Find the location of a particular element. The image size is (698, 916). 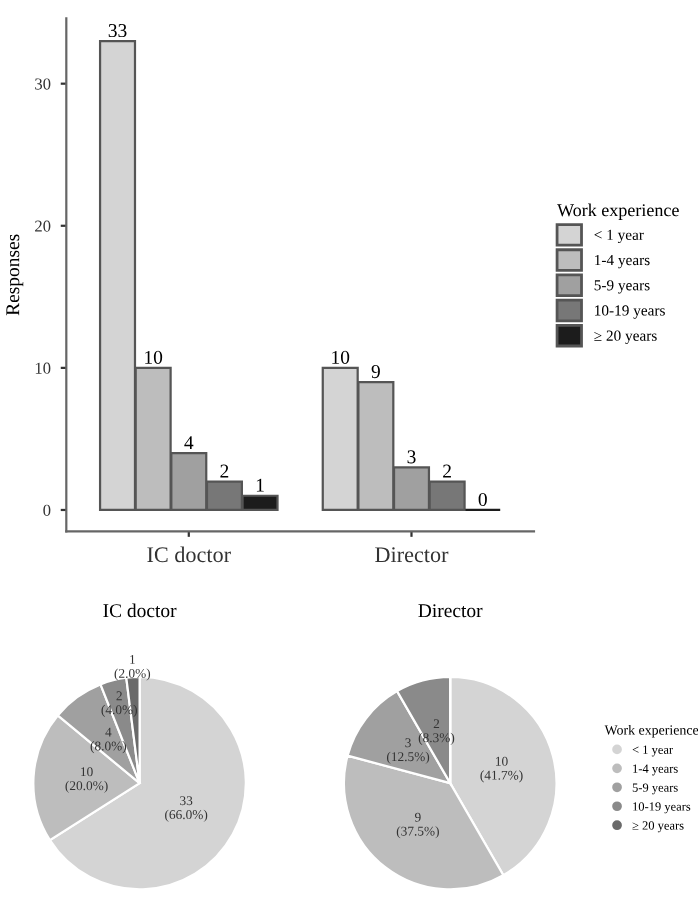

y-axis-title: Responses is located at coordinates (15, 275).